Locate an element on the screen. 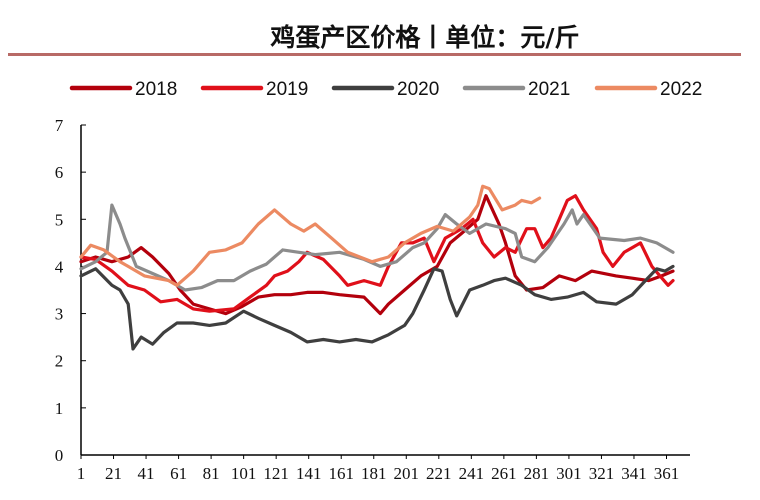  x-tick-label: 261 is located at coordinates (504, 473).